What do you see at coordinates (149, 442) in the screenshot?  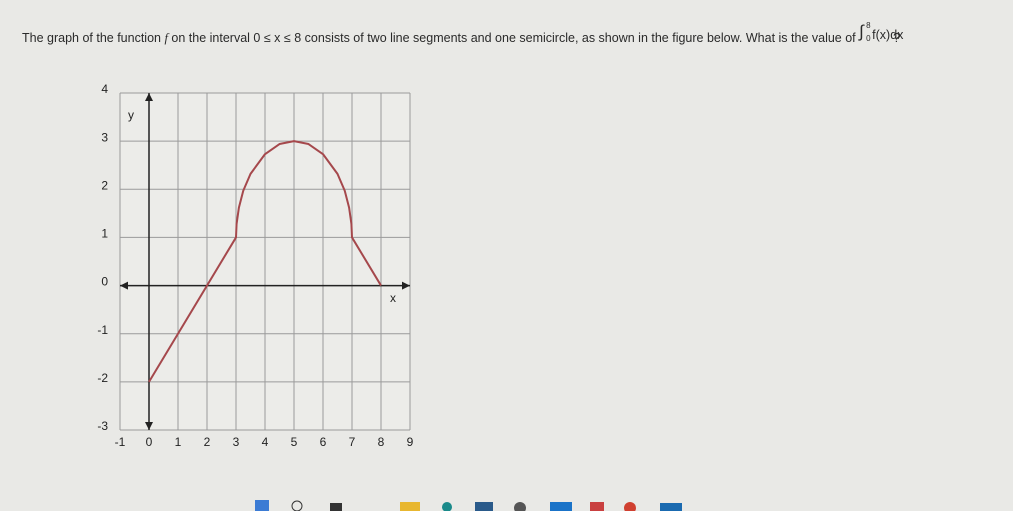 I see `x-tick-label: 0` at bounding box center [149, 442].